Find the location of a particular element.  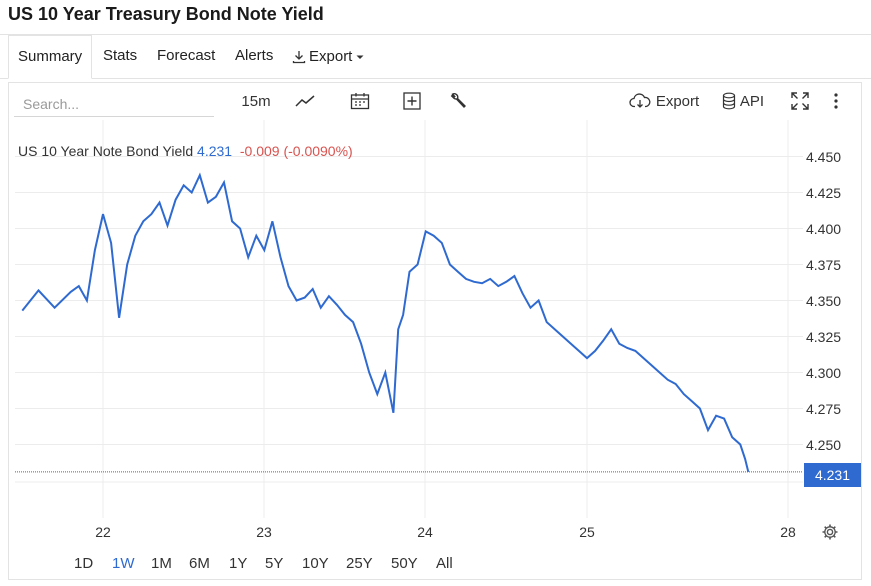

settings-tools-button is located at coordinates (458, 101).